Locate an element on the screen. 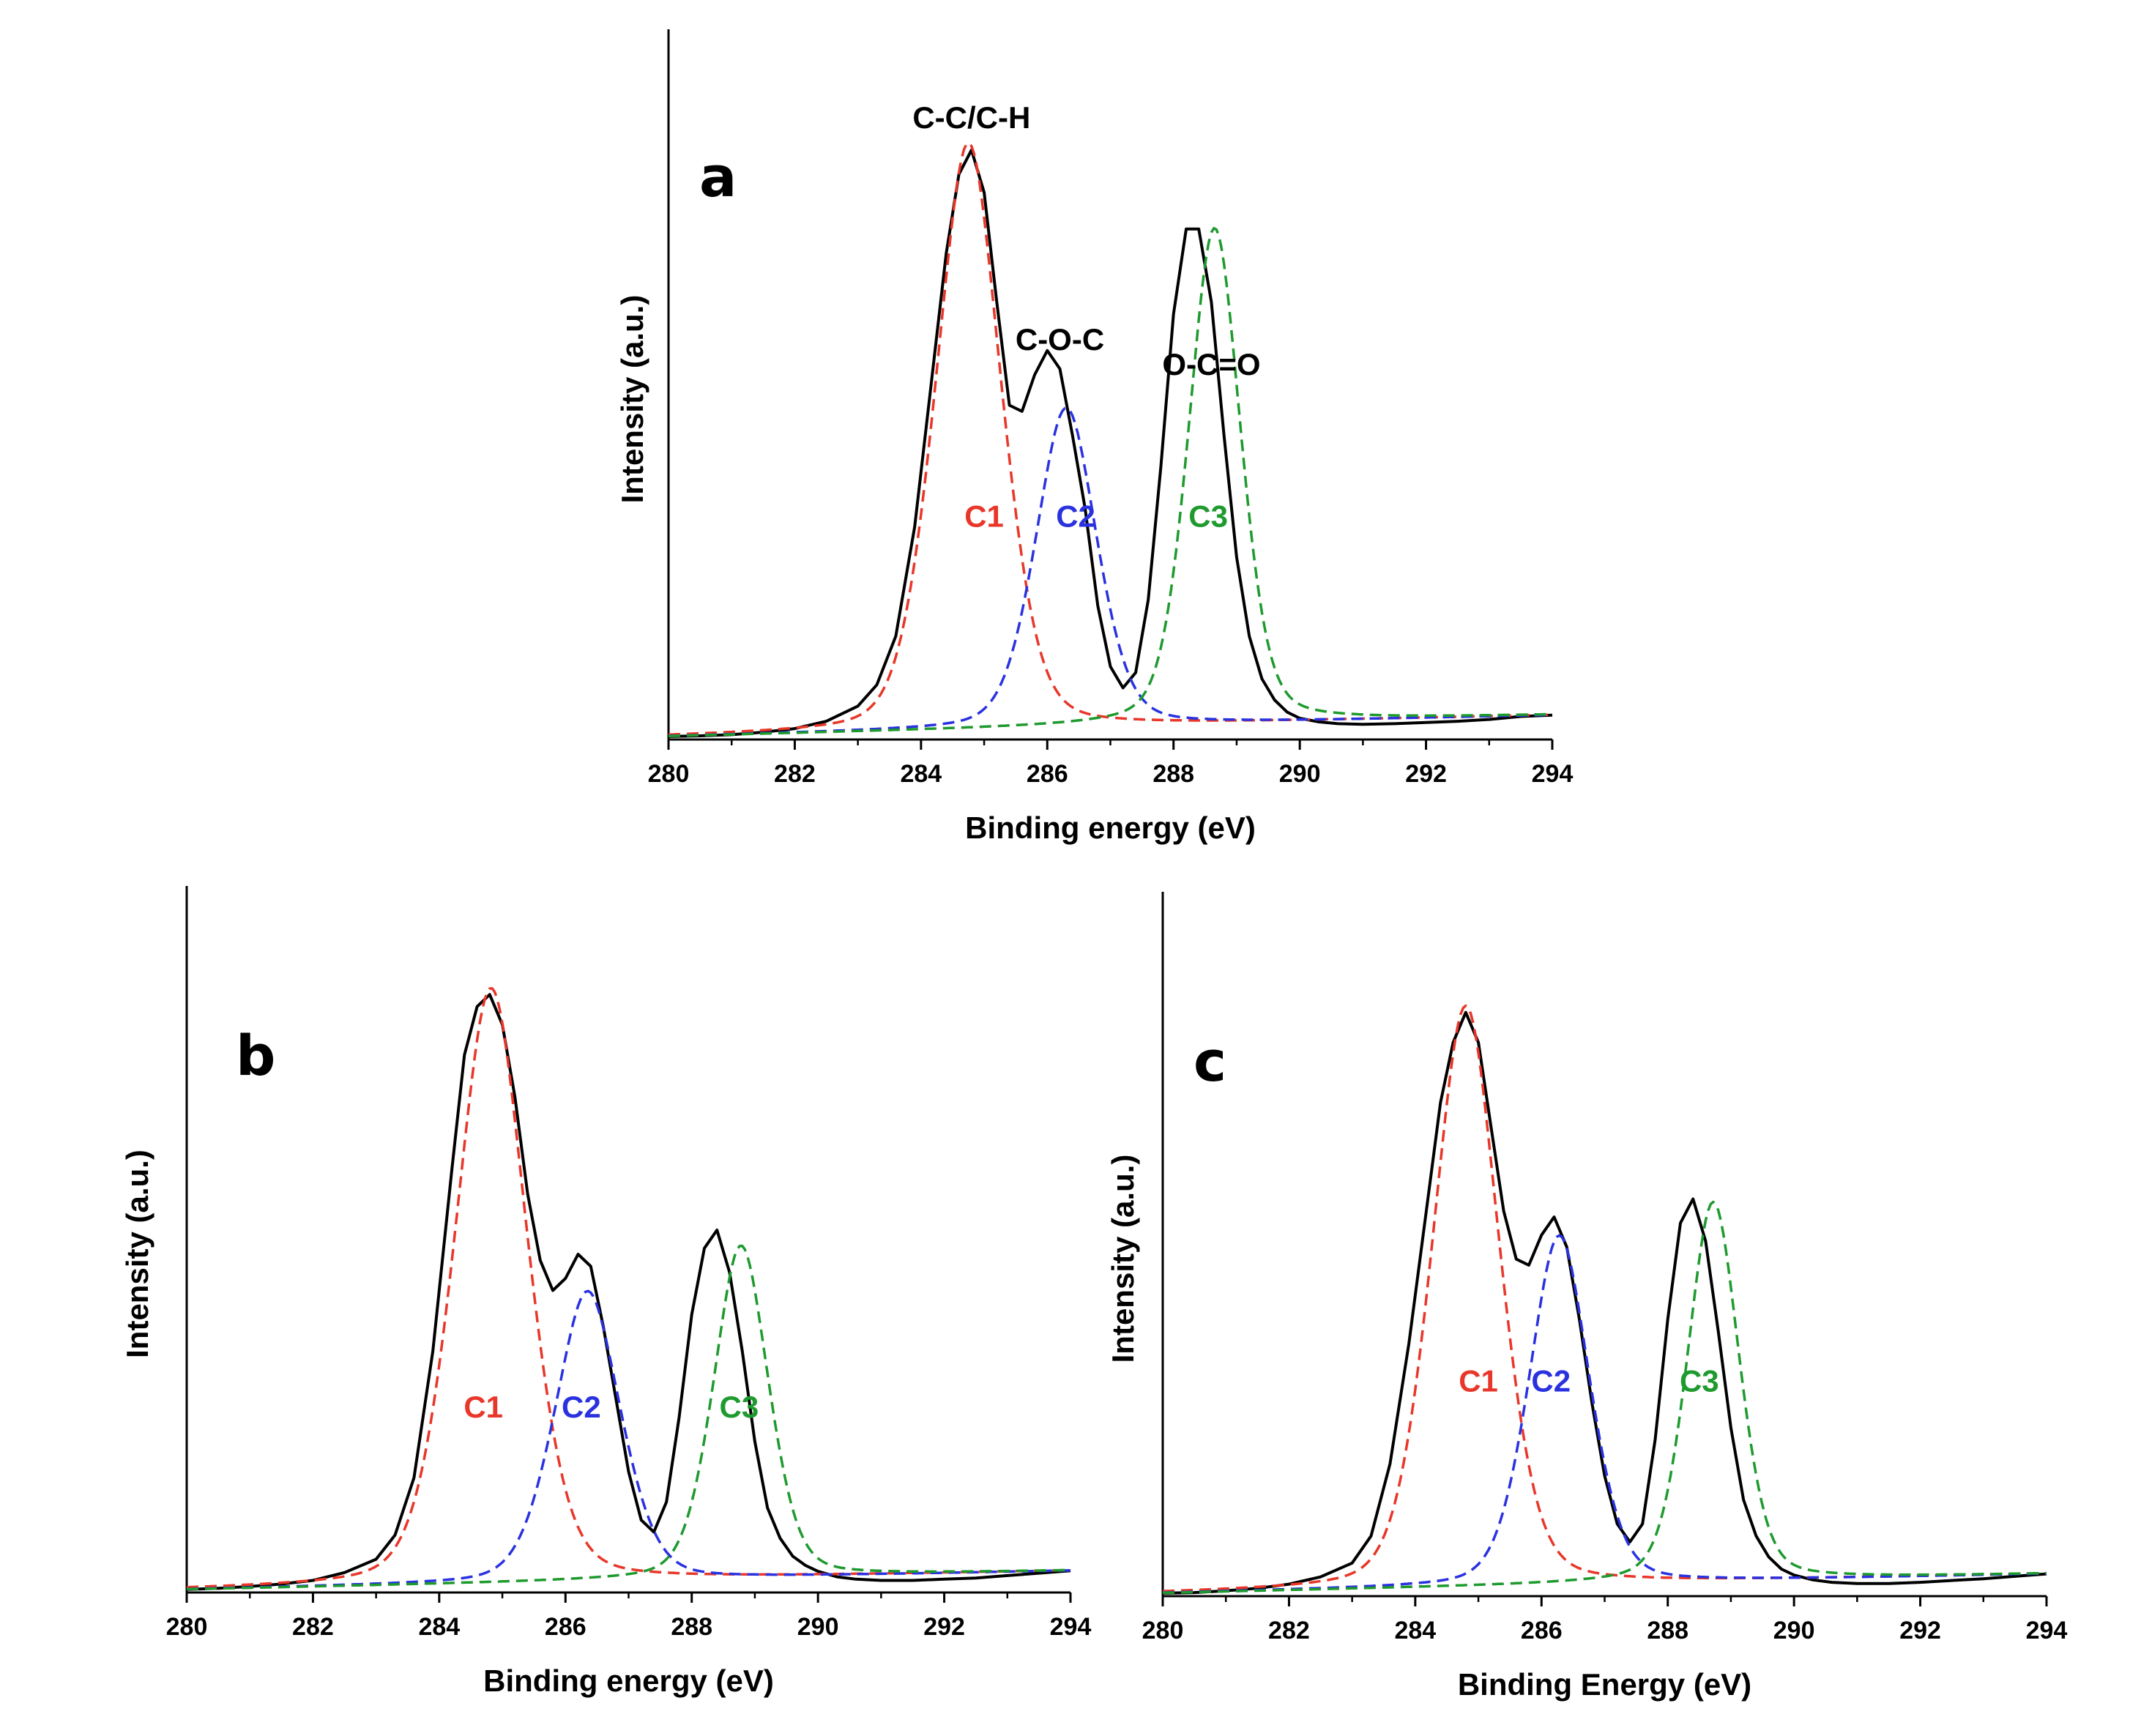  peak-annotation: O-C=O is located at coordinates (1211, 364).